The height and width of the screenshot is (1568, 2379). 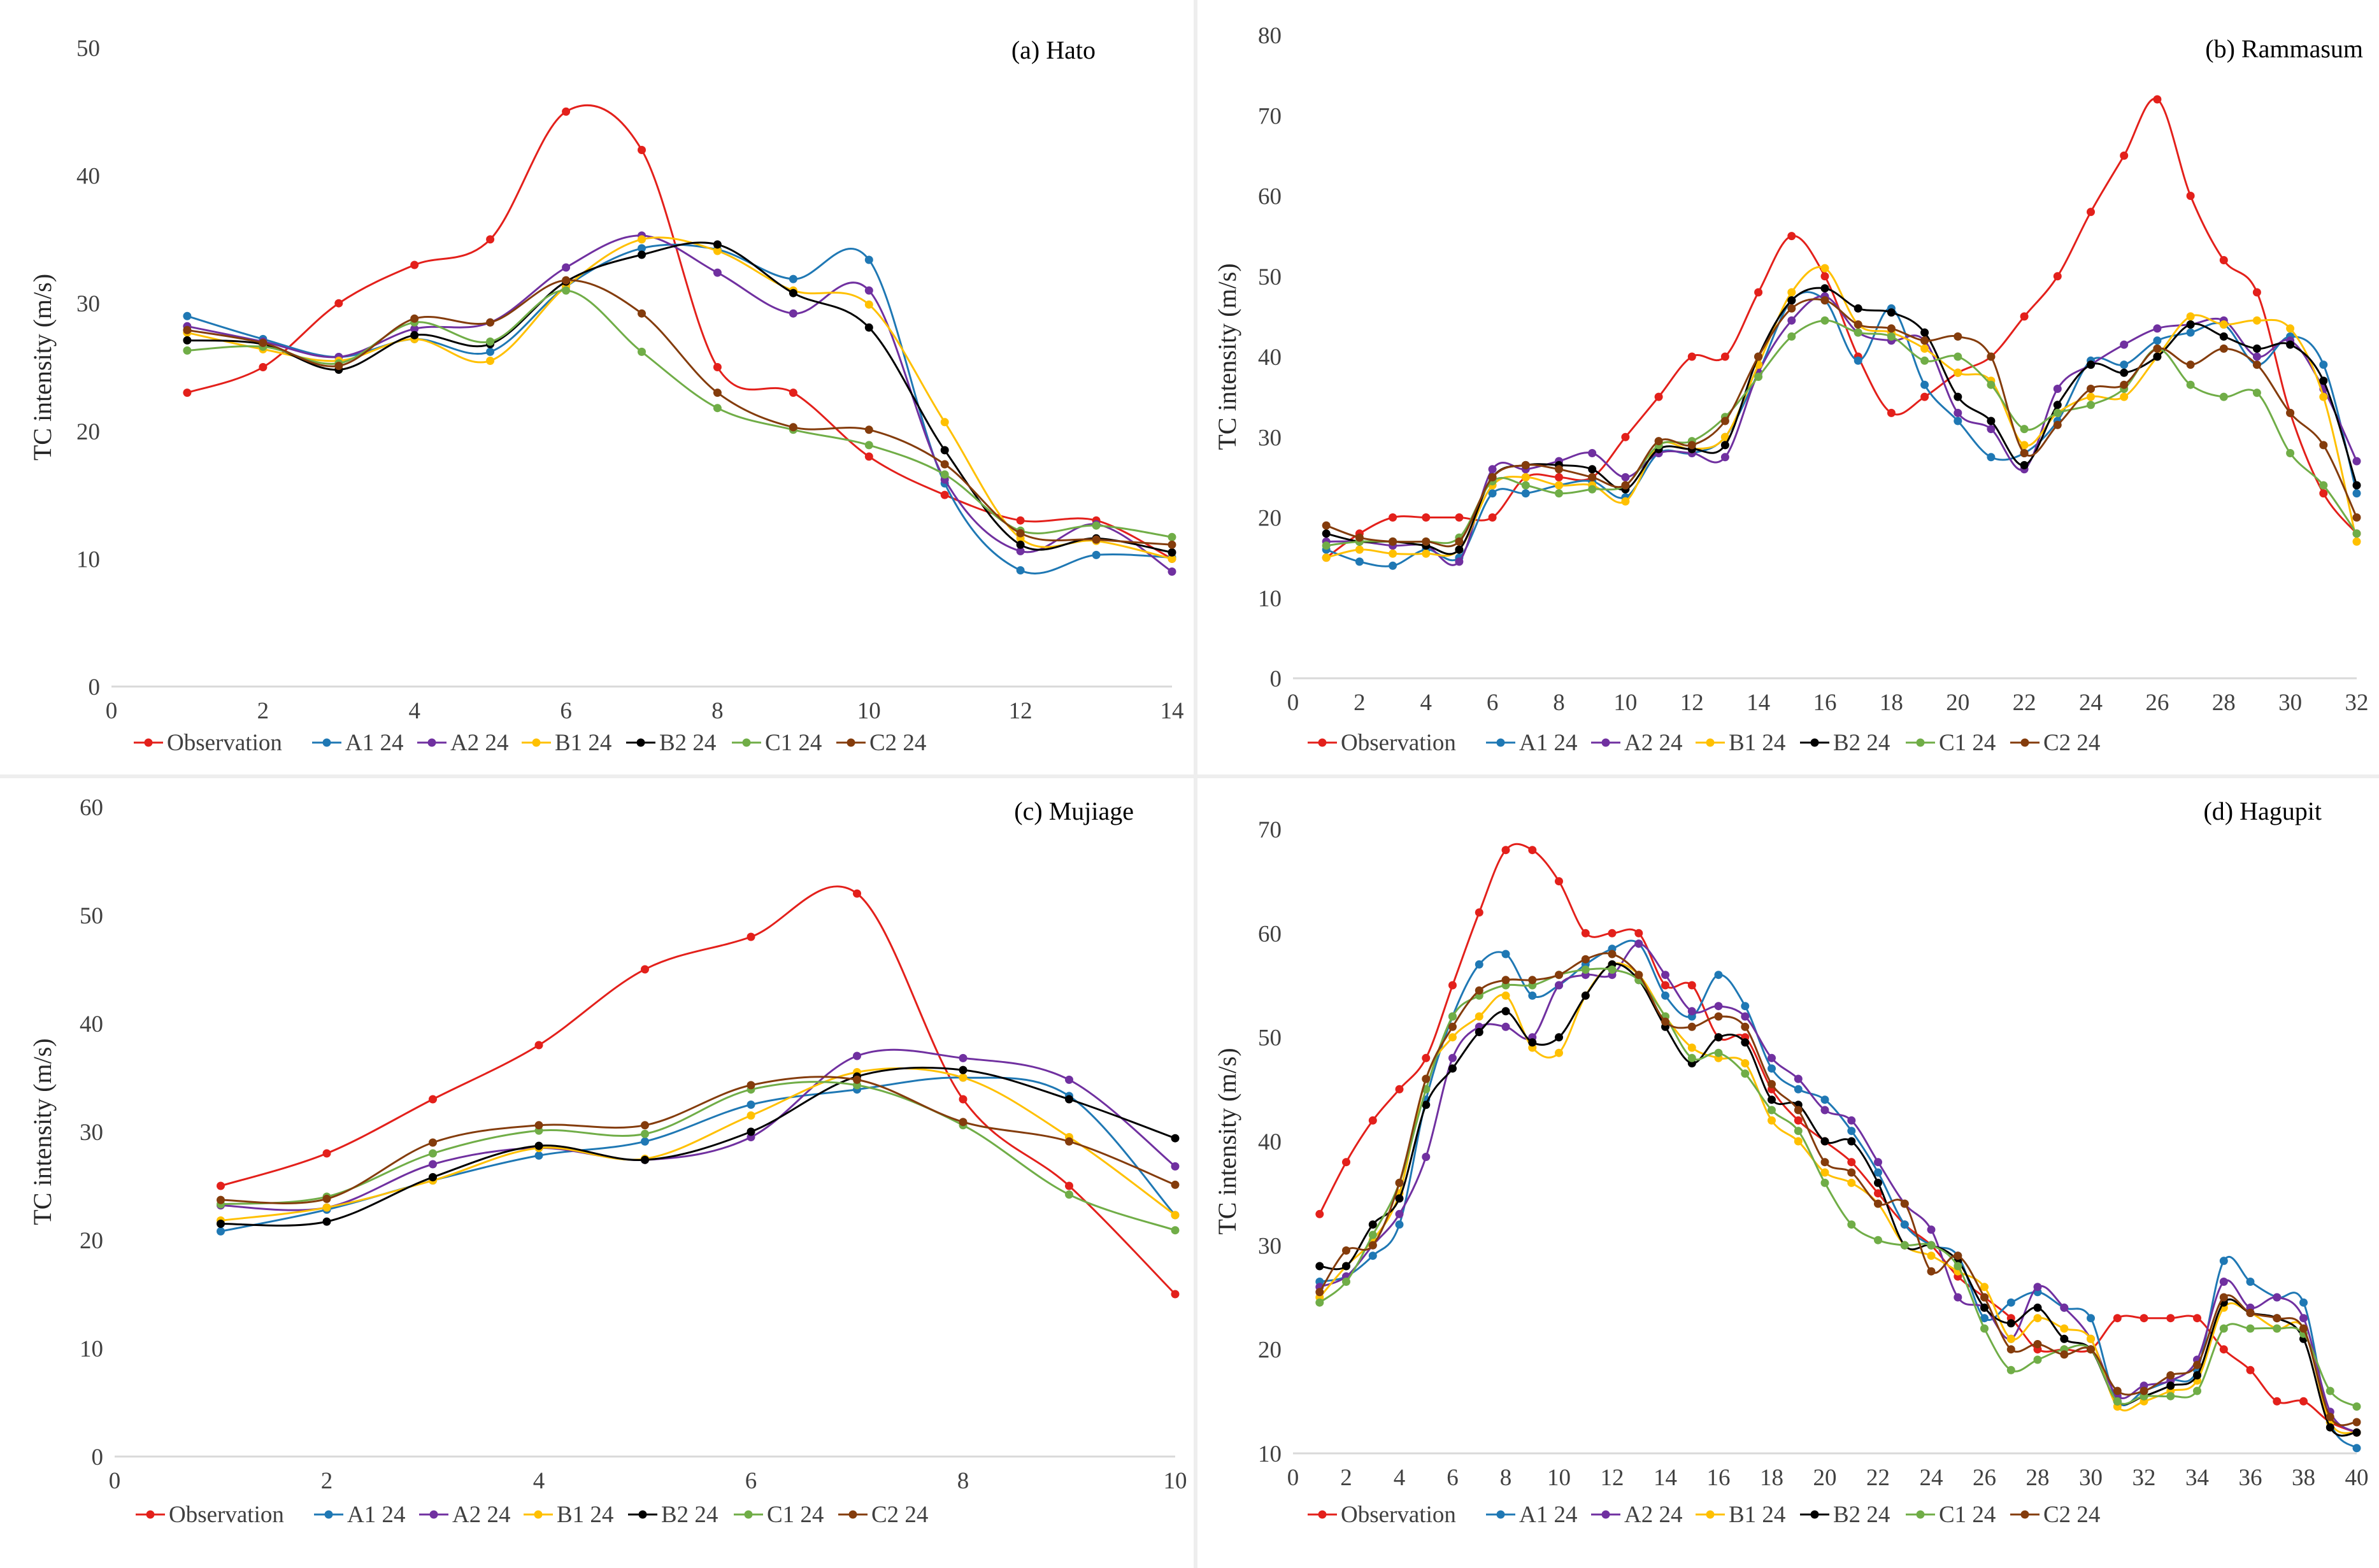 What do you see at coordinates (1967, 743) in the screenshot?
I see `legend-label: C1 24` at bounding box center [1967, 743].